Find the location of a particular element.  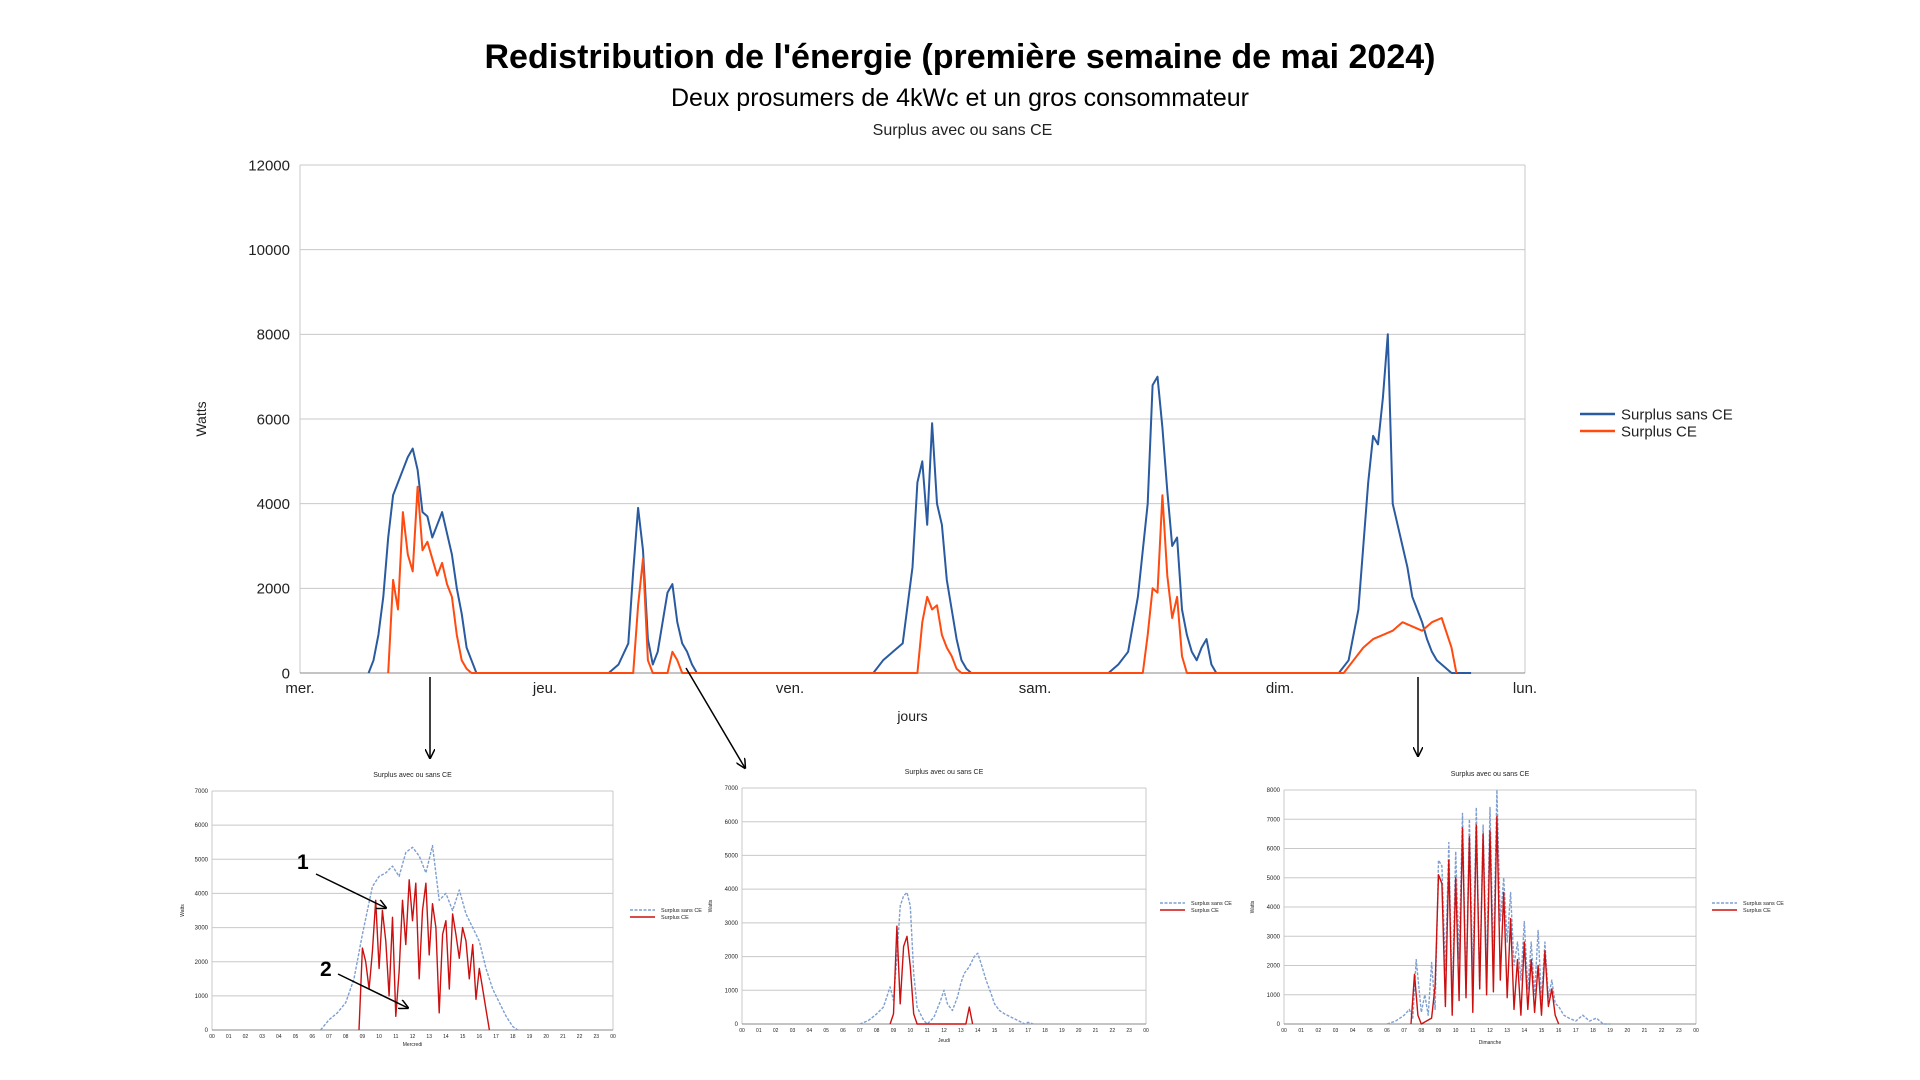

y-tick-label: 12000 is located at coordinates (269, 165).